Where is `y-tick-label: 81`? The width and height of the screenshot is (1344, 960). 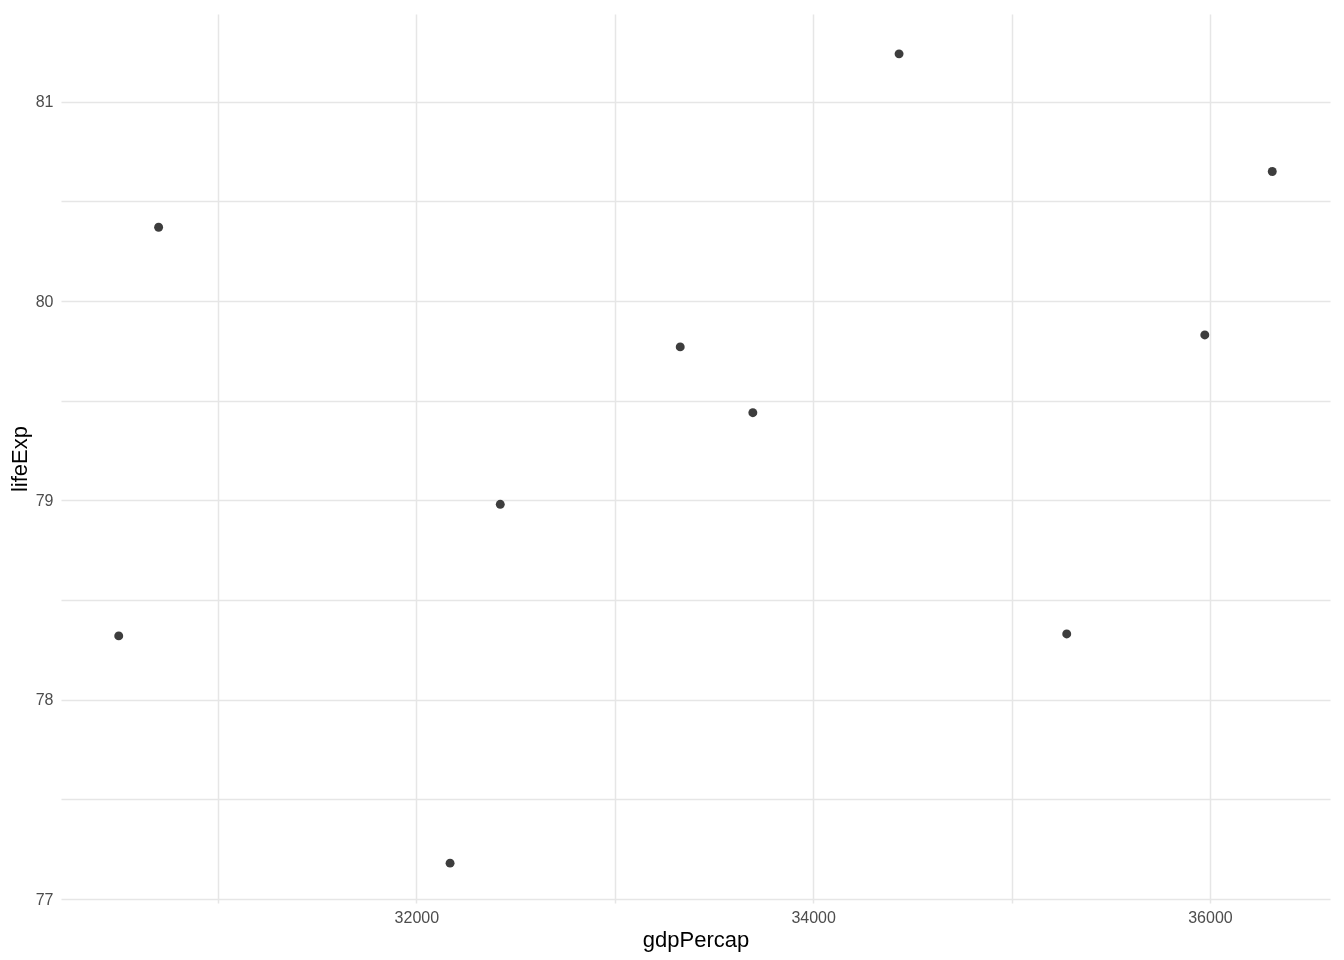
y-tick-label: 81 is located at coordinates (44, 102).